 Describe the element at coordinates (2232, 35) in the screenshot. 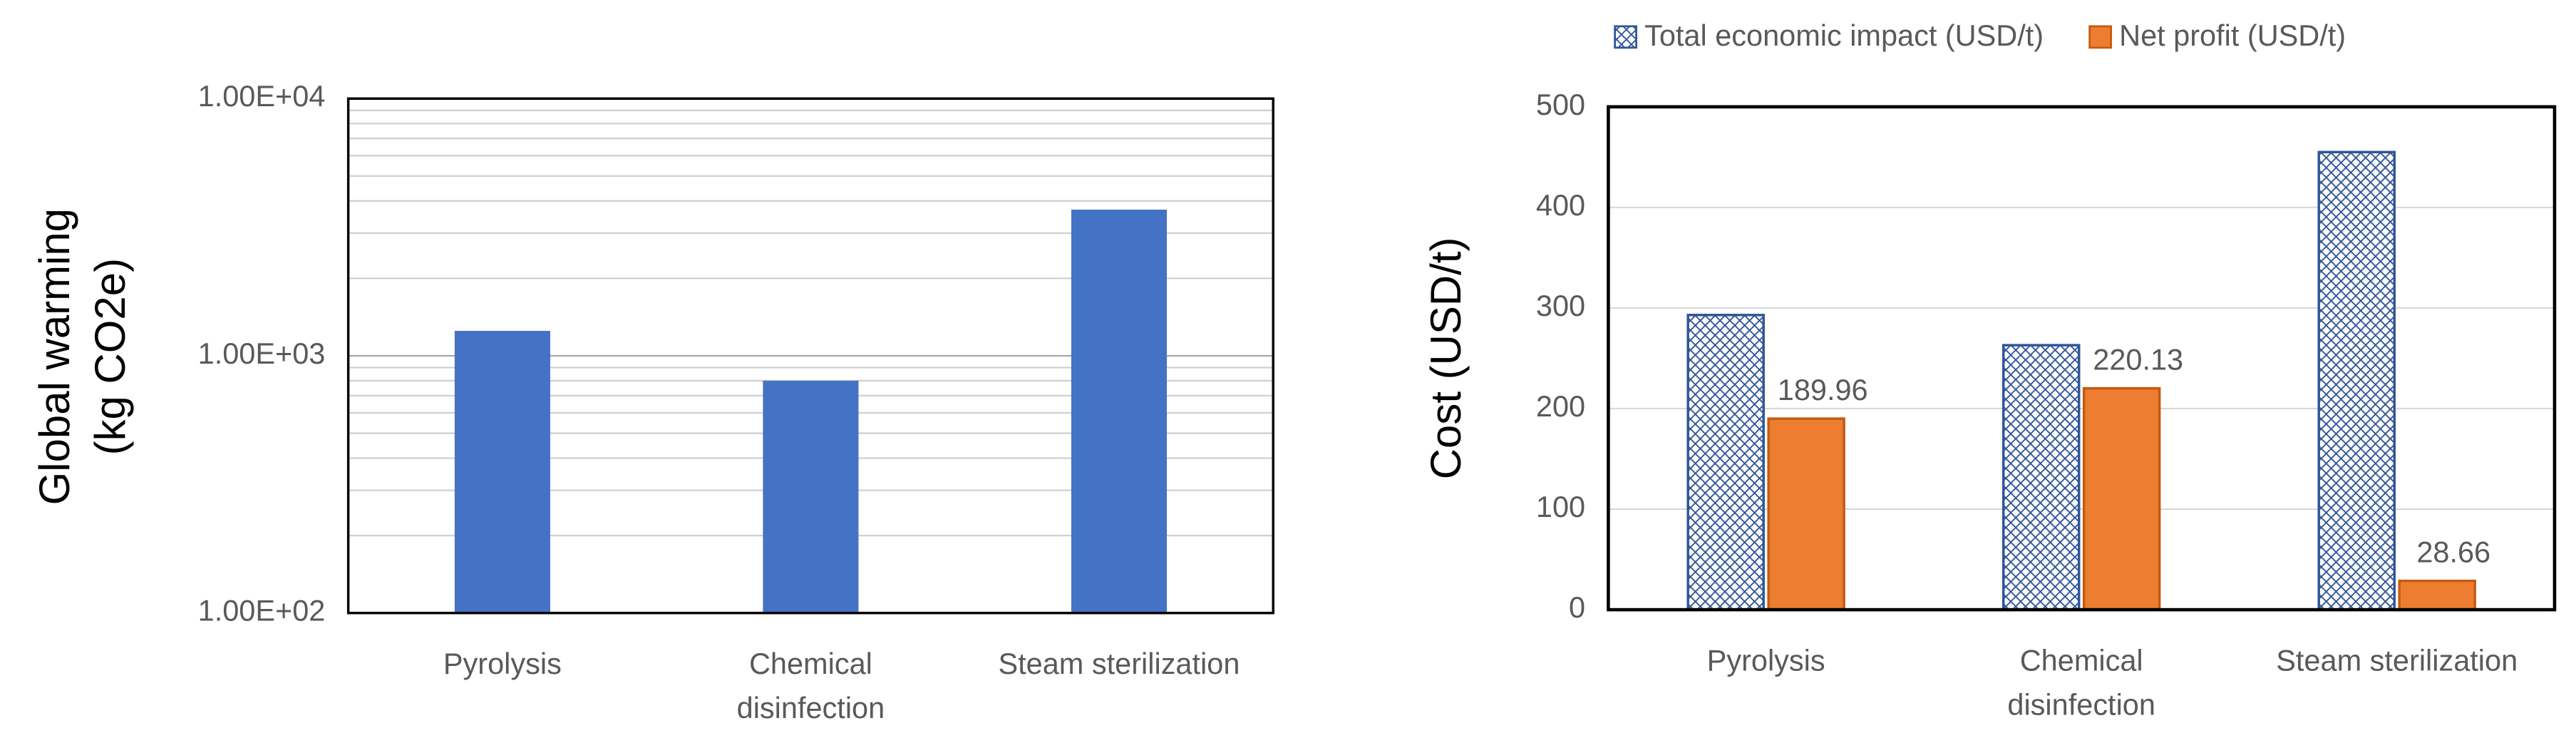

I see `legend-label: Net profit (USD/t)` at that location.